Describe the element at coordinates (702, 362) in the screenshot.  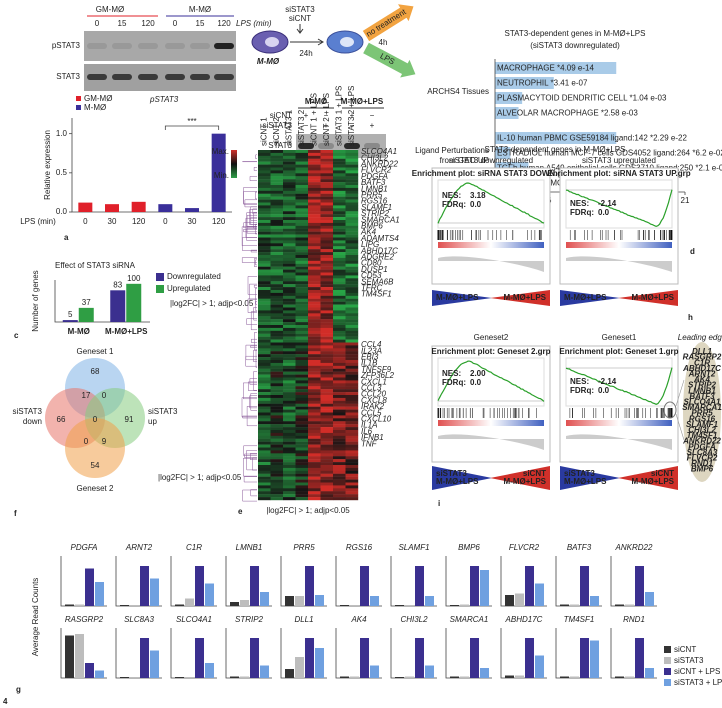
I see `leading-edge-gene: C1R` at that location.